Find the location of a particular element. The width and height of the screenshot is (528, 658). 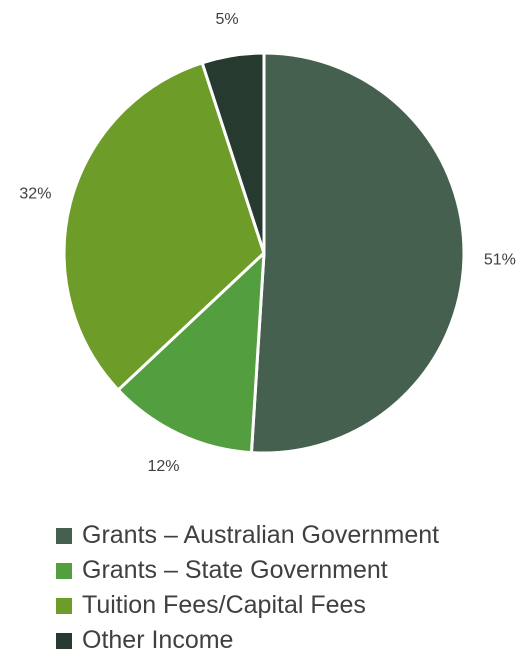

legend-item-state-government: Grants – State Government is located at coordinates (247, 570).